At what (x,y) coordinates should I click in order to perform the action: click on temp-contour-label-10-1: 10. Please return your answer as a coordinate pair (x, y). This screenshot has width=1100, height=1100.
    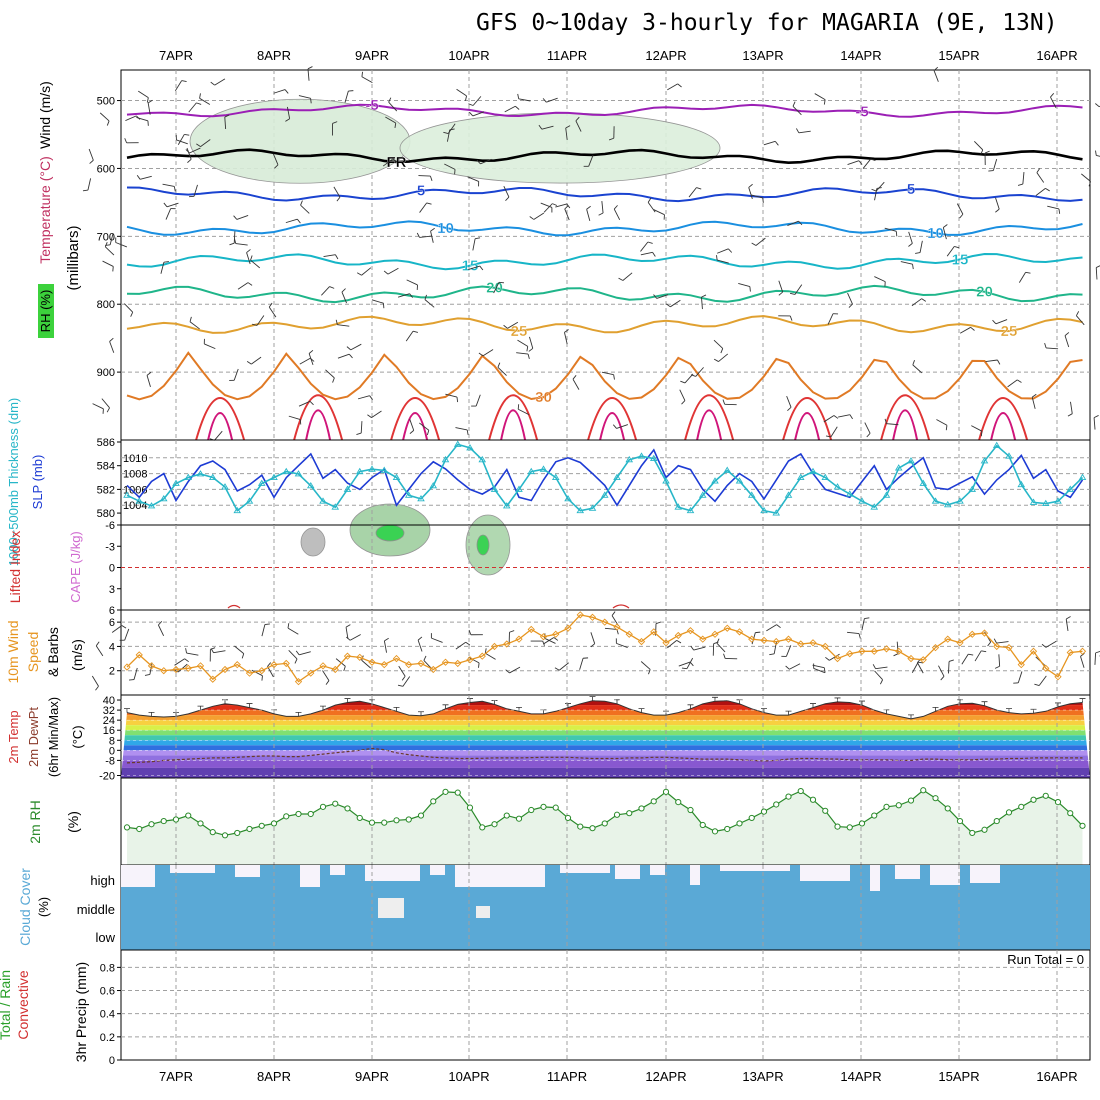
    Looking at the image, I should click on (935, 233).